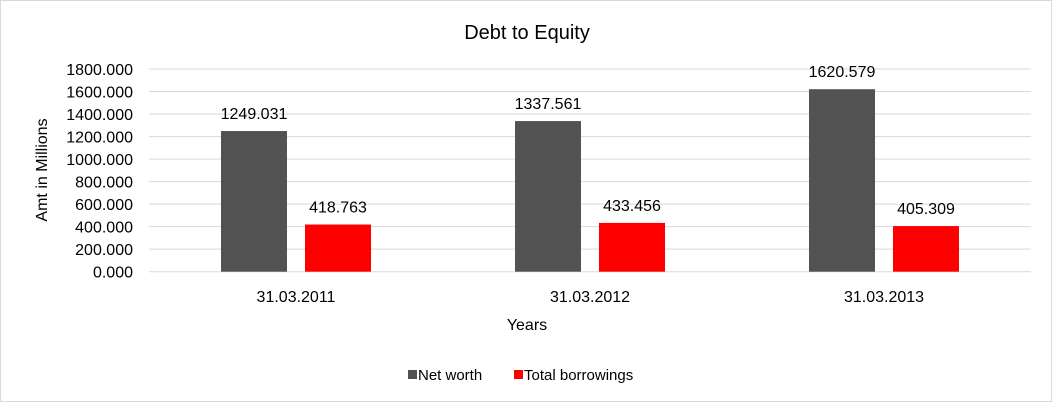 The height and width of the screenshot is (403, 1052). What do you see at coordinates (884, 297) in the screenshot?
I see `x-tick-label: 31.03.2013` at bounding box center [884, 297].